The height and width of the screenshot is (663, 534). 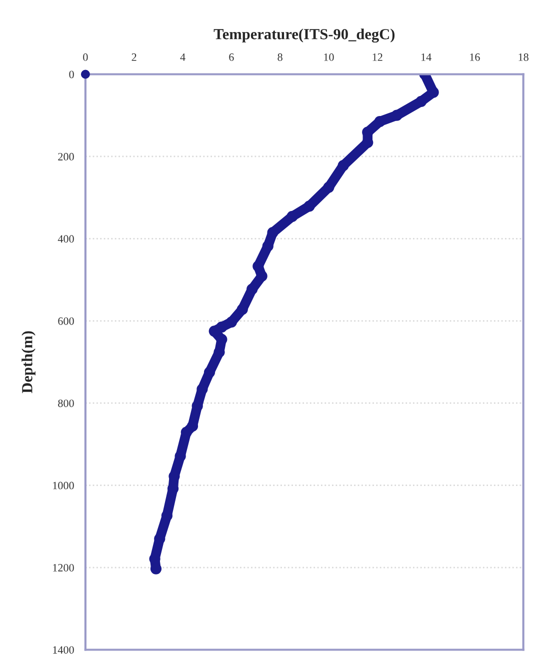 I want to click on y-tick-label: 200, so click(x=66, y=156).